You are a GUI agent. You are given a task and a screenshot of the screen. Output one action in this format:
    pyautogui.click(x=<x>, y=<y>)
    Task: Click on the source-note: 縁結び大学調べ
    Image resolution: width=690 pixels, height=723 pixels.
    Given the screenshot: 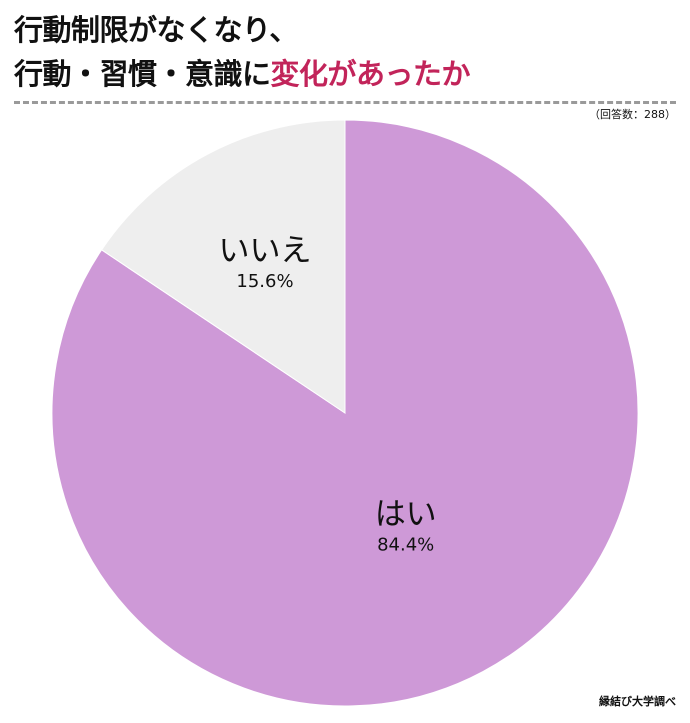 What is the action you would take?
    pyautogui.click(x=637, y=701)
    